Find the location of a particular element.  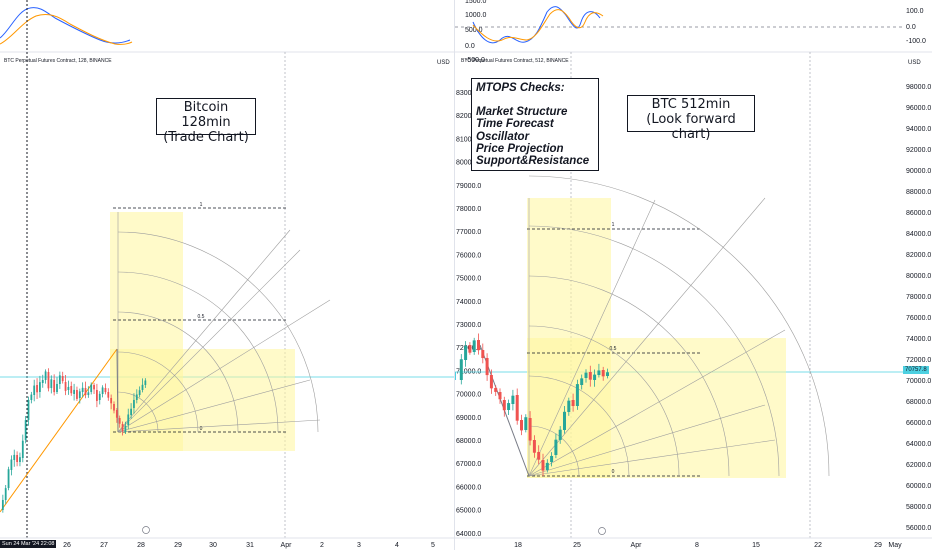

left-drop-line is located at coordinates (117, 390).